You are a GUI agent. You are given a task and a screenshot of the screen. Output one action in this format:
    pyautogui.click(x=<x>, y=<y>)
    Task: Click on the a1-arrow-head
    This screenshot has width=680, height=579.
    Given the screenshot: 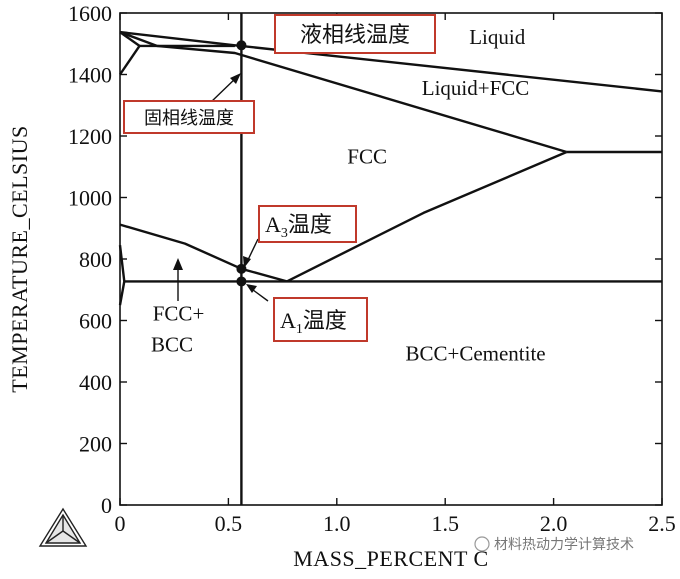 What is the action you would take?
    pyautogui.click(x=251, y=288)
    